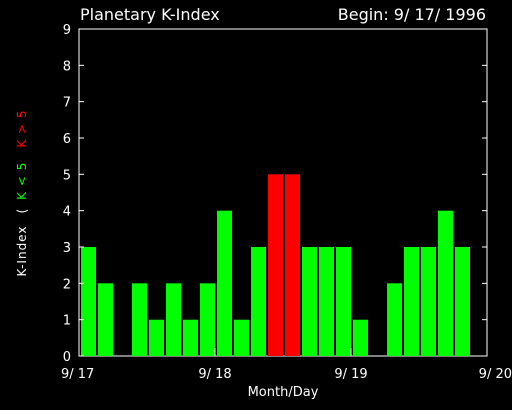  What do you see at coordinates (150, 14) in the screenshot?
I see `chart-title: Planetary K-Index` at bounding box center [150, 14].